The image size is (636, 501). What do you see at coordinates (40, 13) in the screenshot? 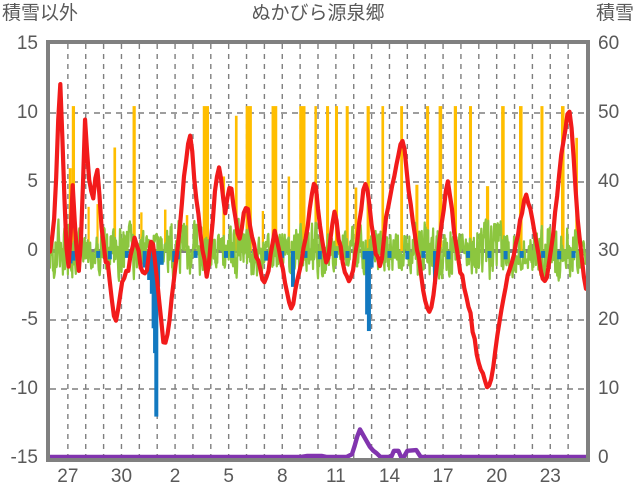
I see `left-axis-title: 積雪以外` at bounding box center [40, 13].